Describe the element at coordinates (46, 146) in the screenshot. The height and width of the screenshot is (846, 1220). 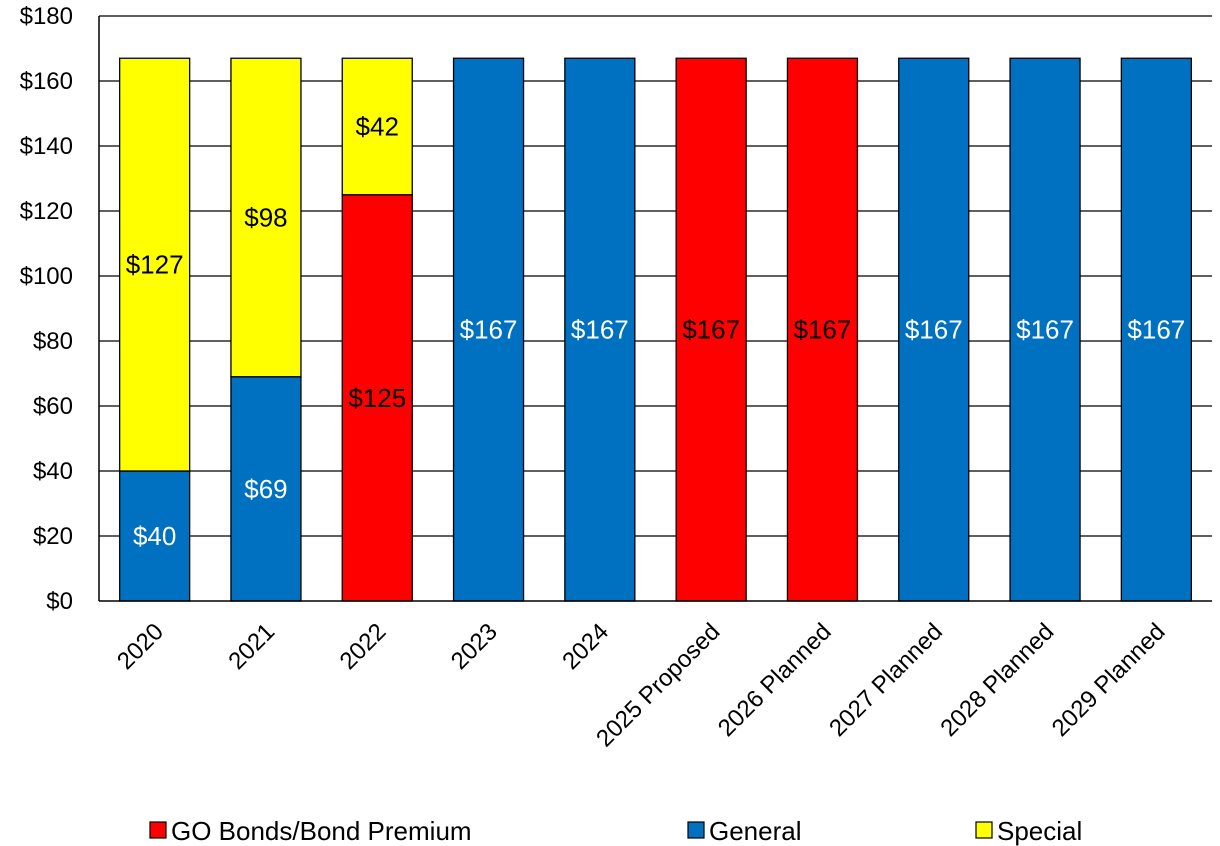
I see `y-tick-label: $140` at that location.